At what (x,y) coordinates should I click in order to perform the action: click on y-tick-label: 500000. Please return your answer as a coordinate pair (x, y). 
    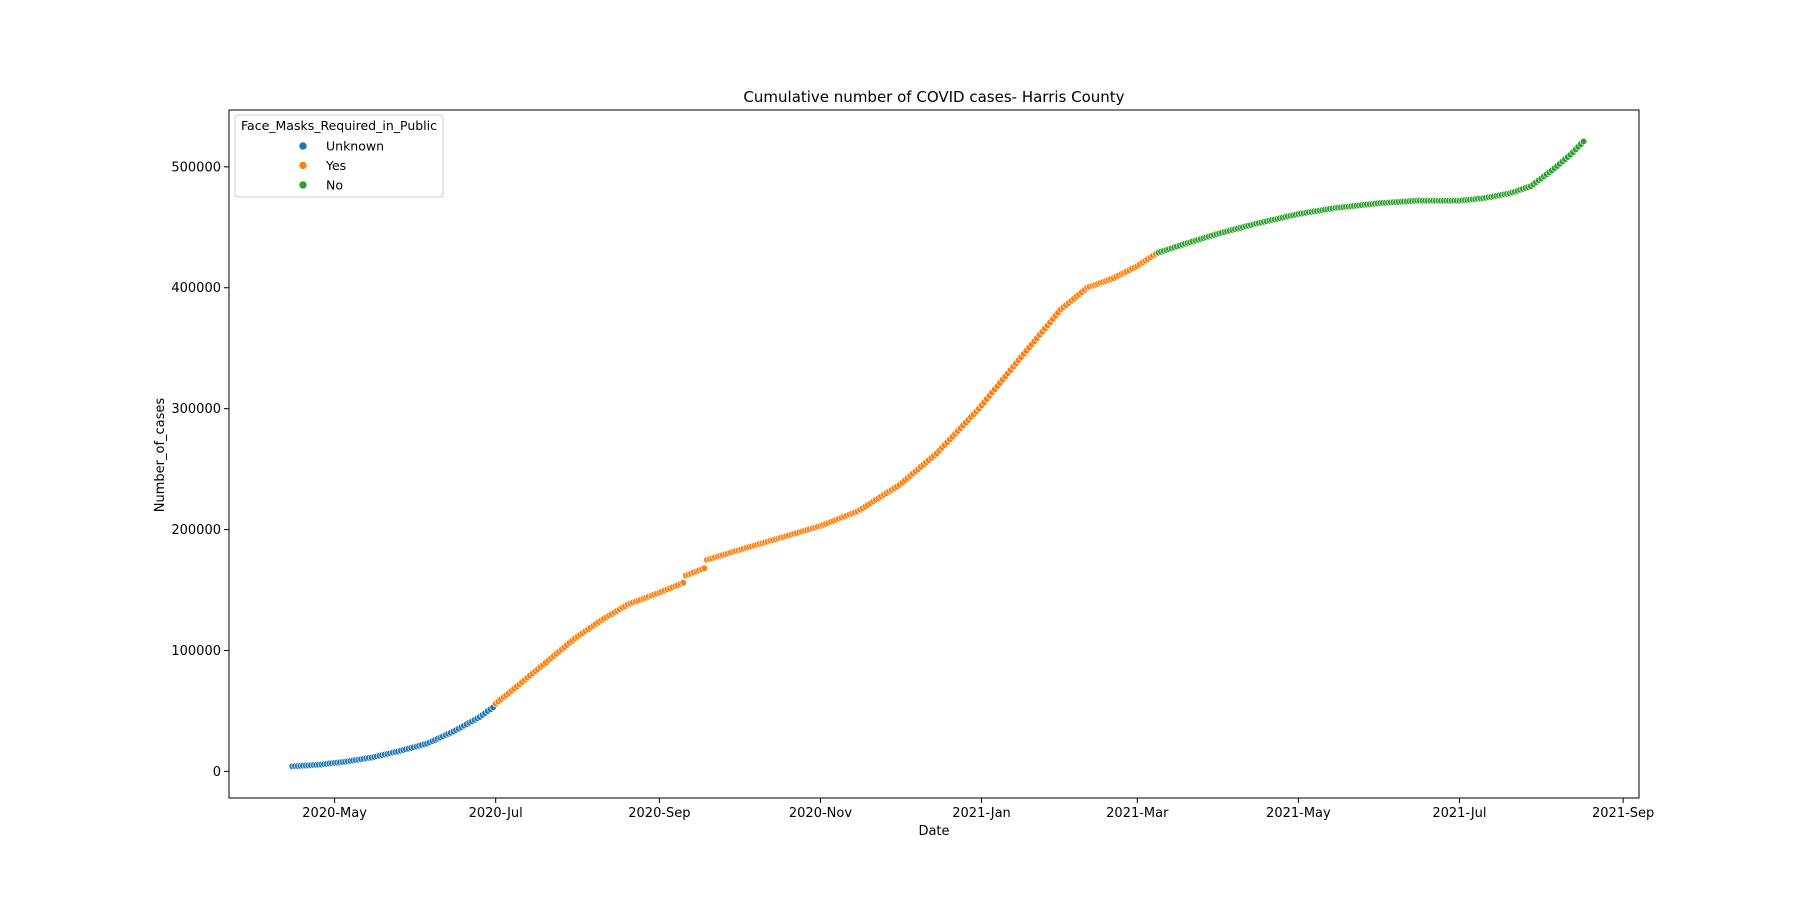
    Looking at the image, I should click on (196, 167).